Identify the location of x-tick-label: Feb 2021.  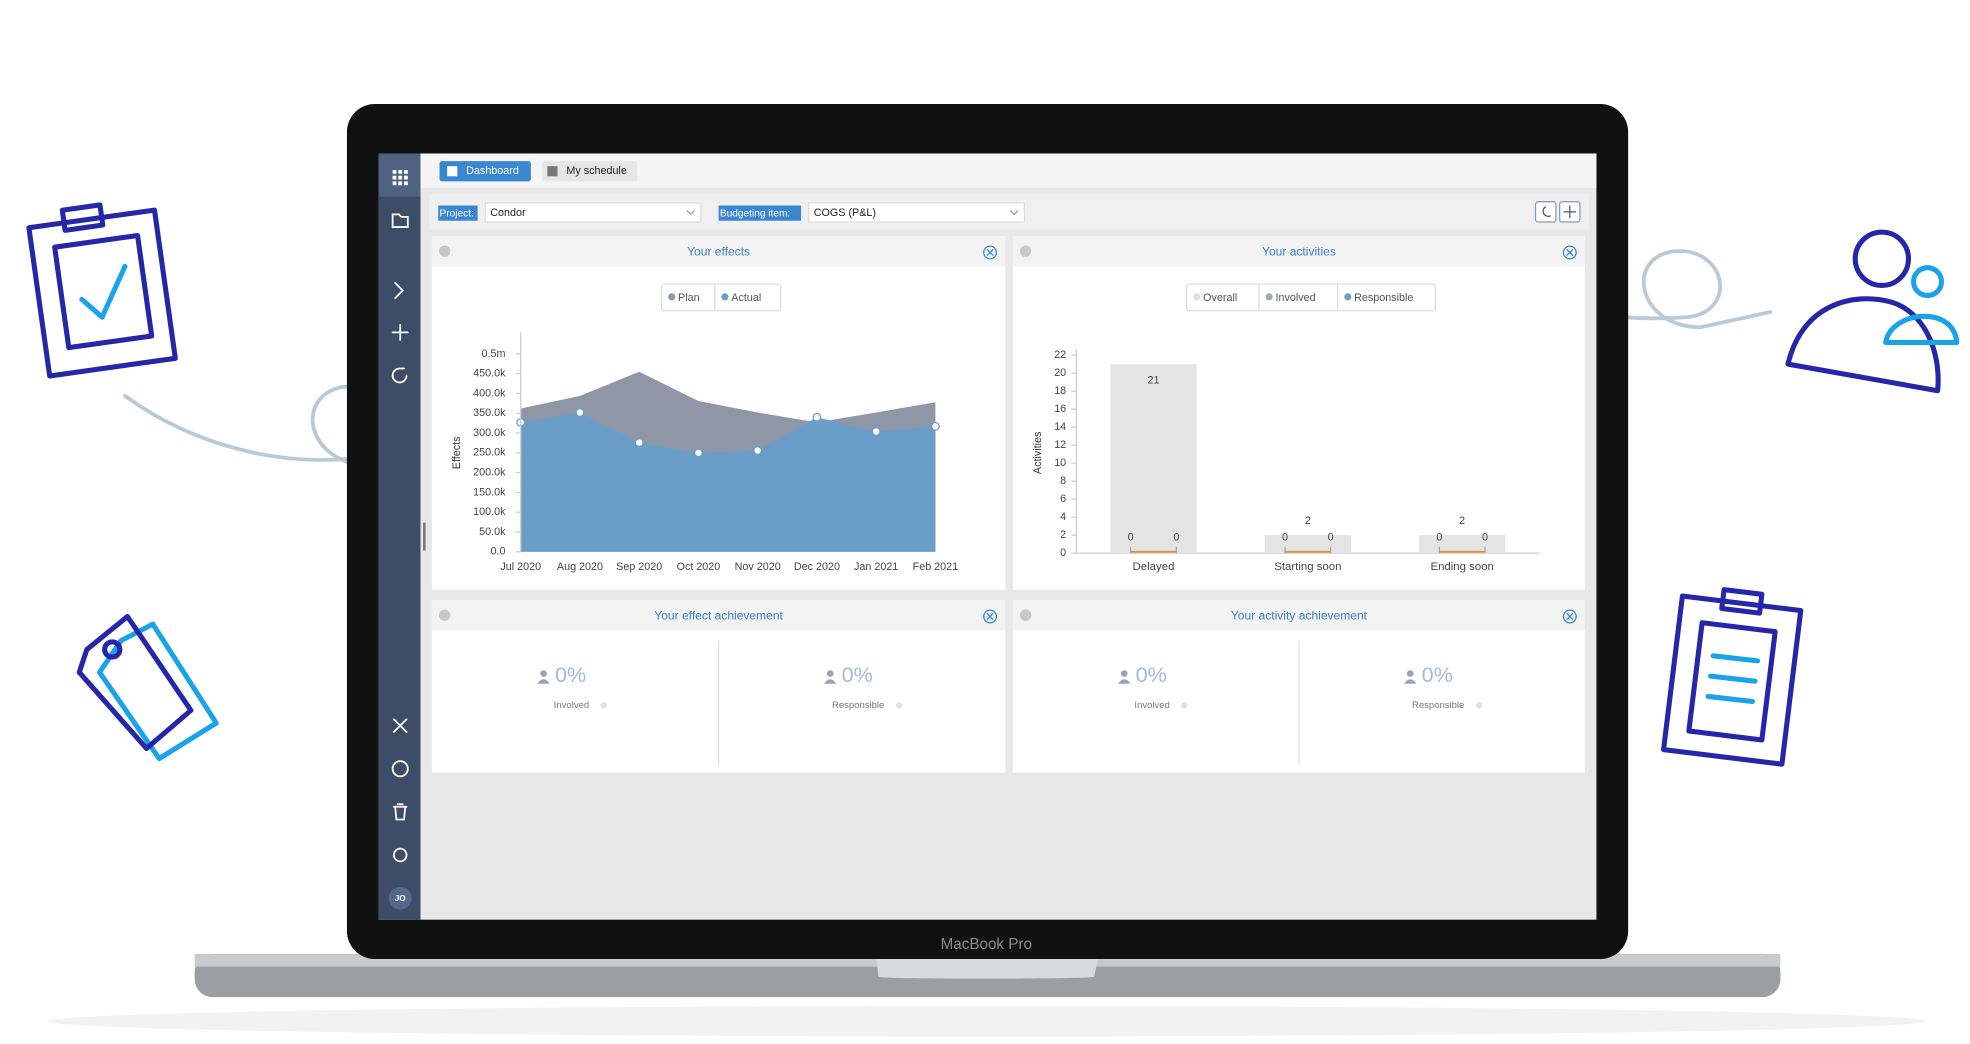
(936, 567).